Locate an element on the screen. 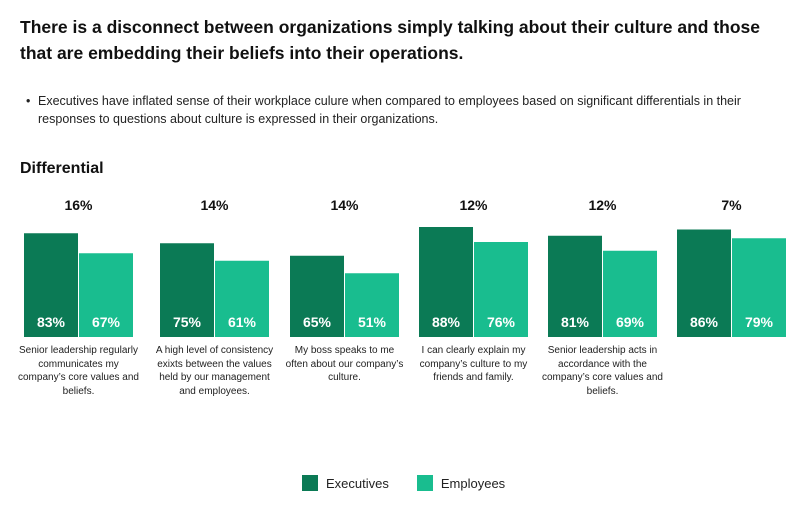  legend-item-executives: Executives is located at coordinates (345, 483).